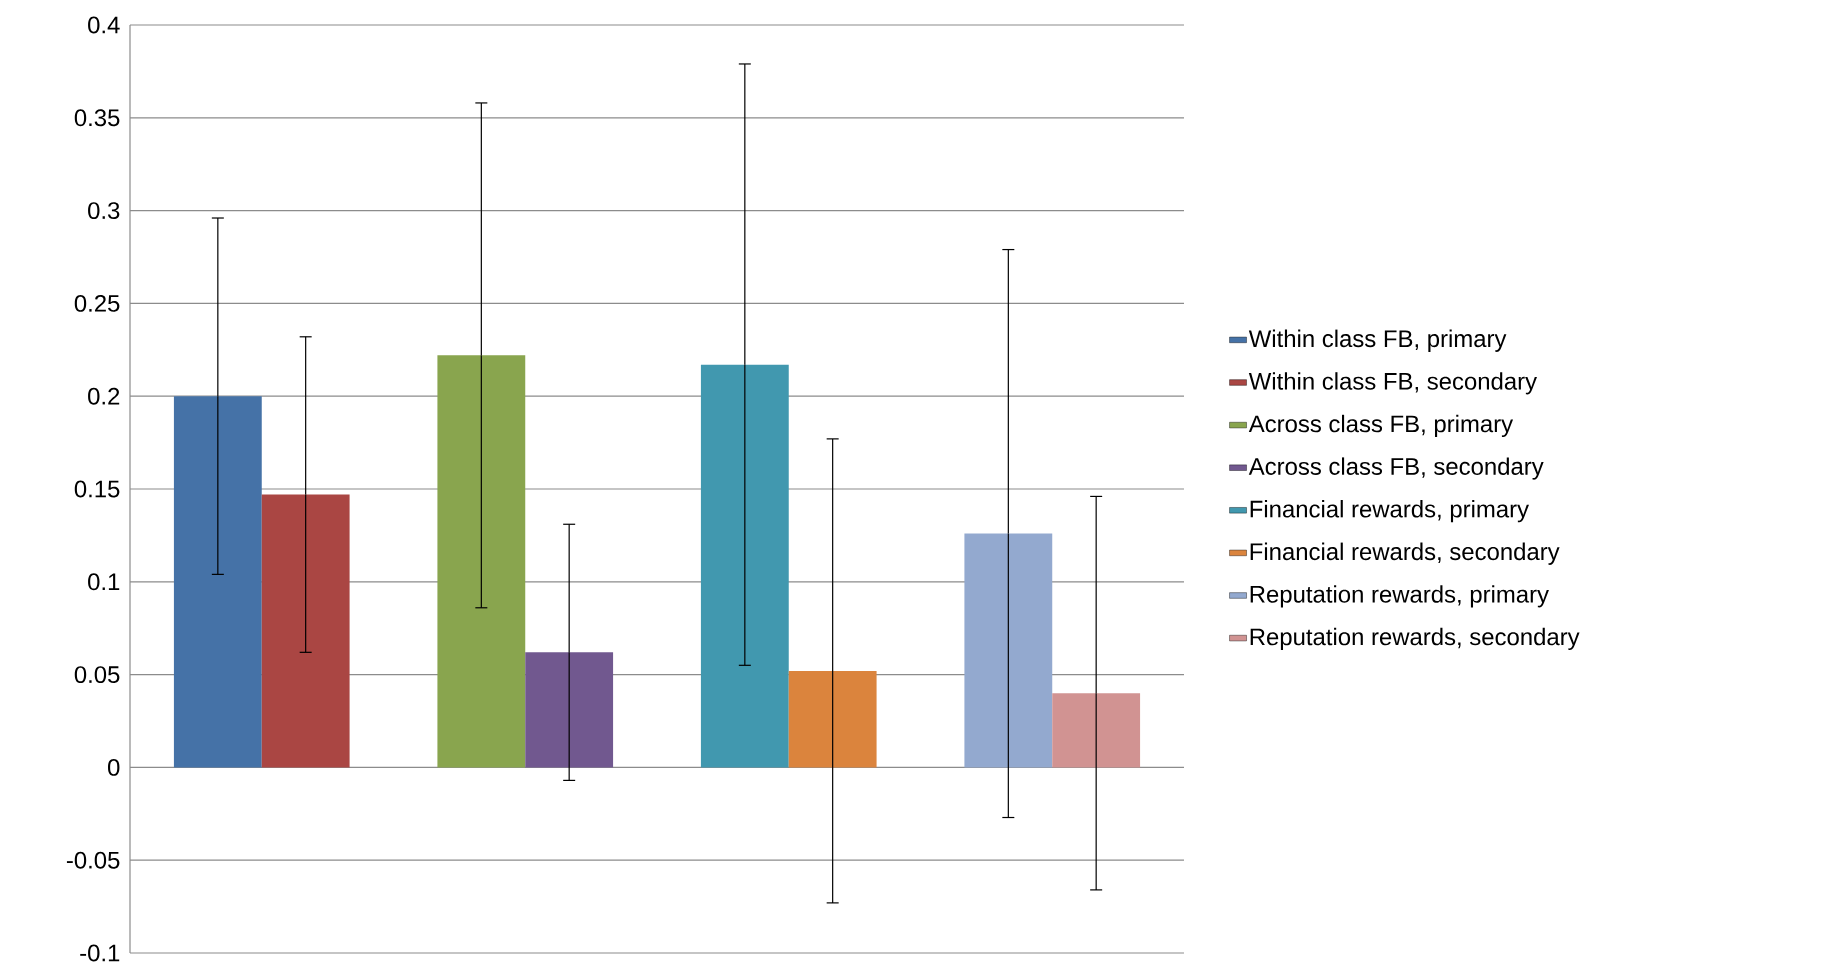 This screenshot has height=967, width=1837. What do you see at coordinates (104, 25) in the screenshot?
I see `y-tick-label: 0.4` at bounding box center [104, 25].